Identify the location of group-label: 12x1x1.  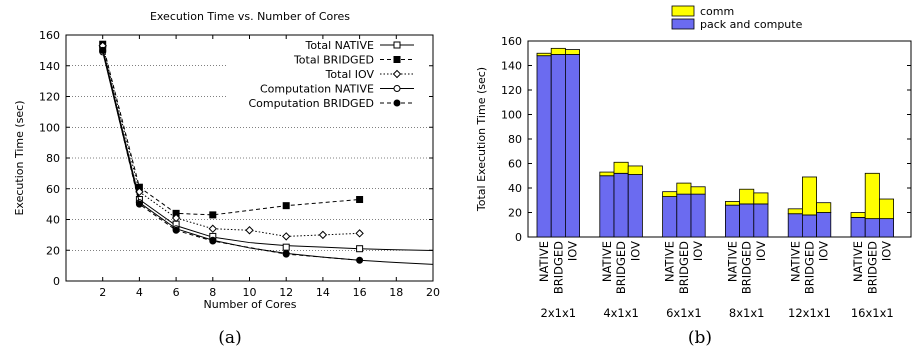
(809, 313).